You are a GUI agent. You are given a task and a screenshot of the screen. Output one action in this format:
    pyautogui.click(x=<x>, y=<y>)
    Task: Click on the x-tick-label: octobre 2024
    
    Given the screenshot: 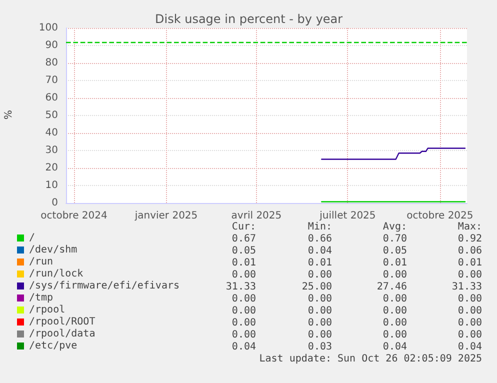 What is the action you would take?
    pyautogui.click(x=74, y=216)
    